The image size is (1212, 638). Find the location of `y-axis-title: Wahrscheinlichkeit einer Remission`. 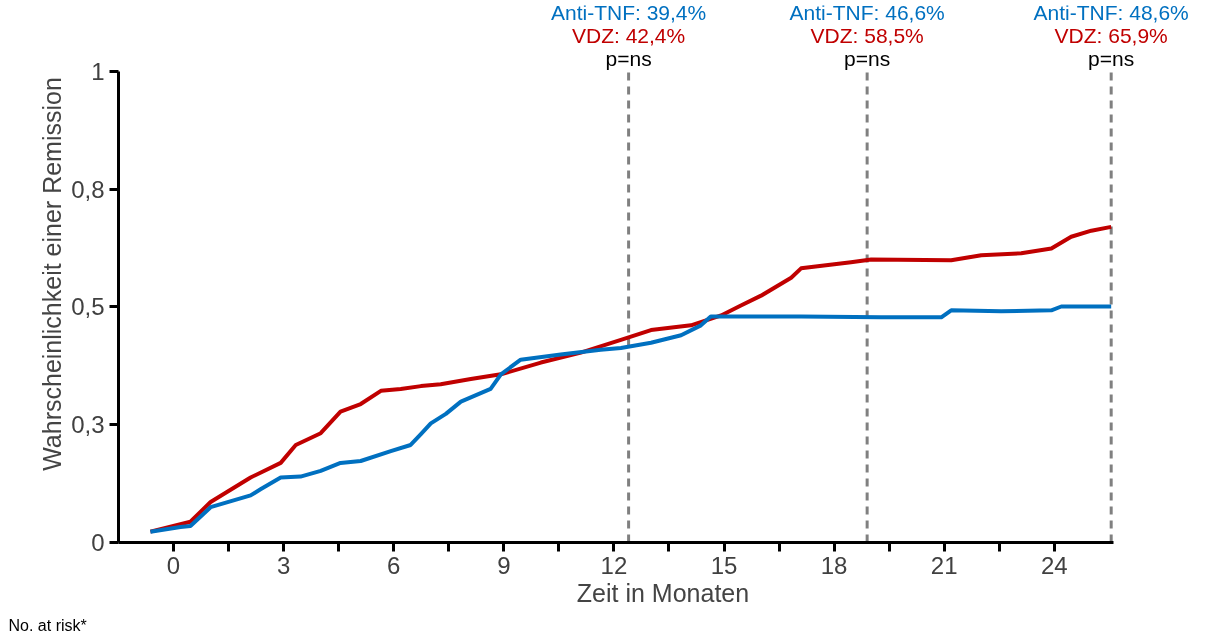

y-axis-title: Wahrscheinlichkeit einer Remission is located at coordinates (52, 274).